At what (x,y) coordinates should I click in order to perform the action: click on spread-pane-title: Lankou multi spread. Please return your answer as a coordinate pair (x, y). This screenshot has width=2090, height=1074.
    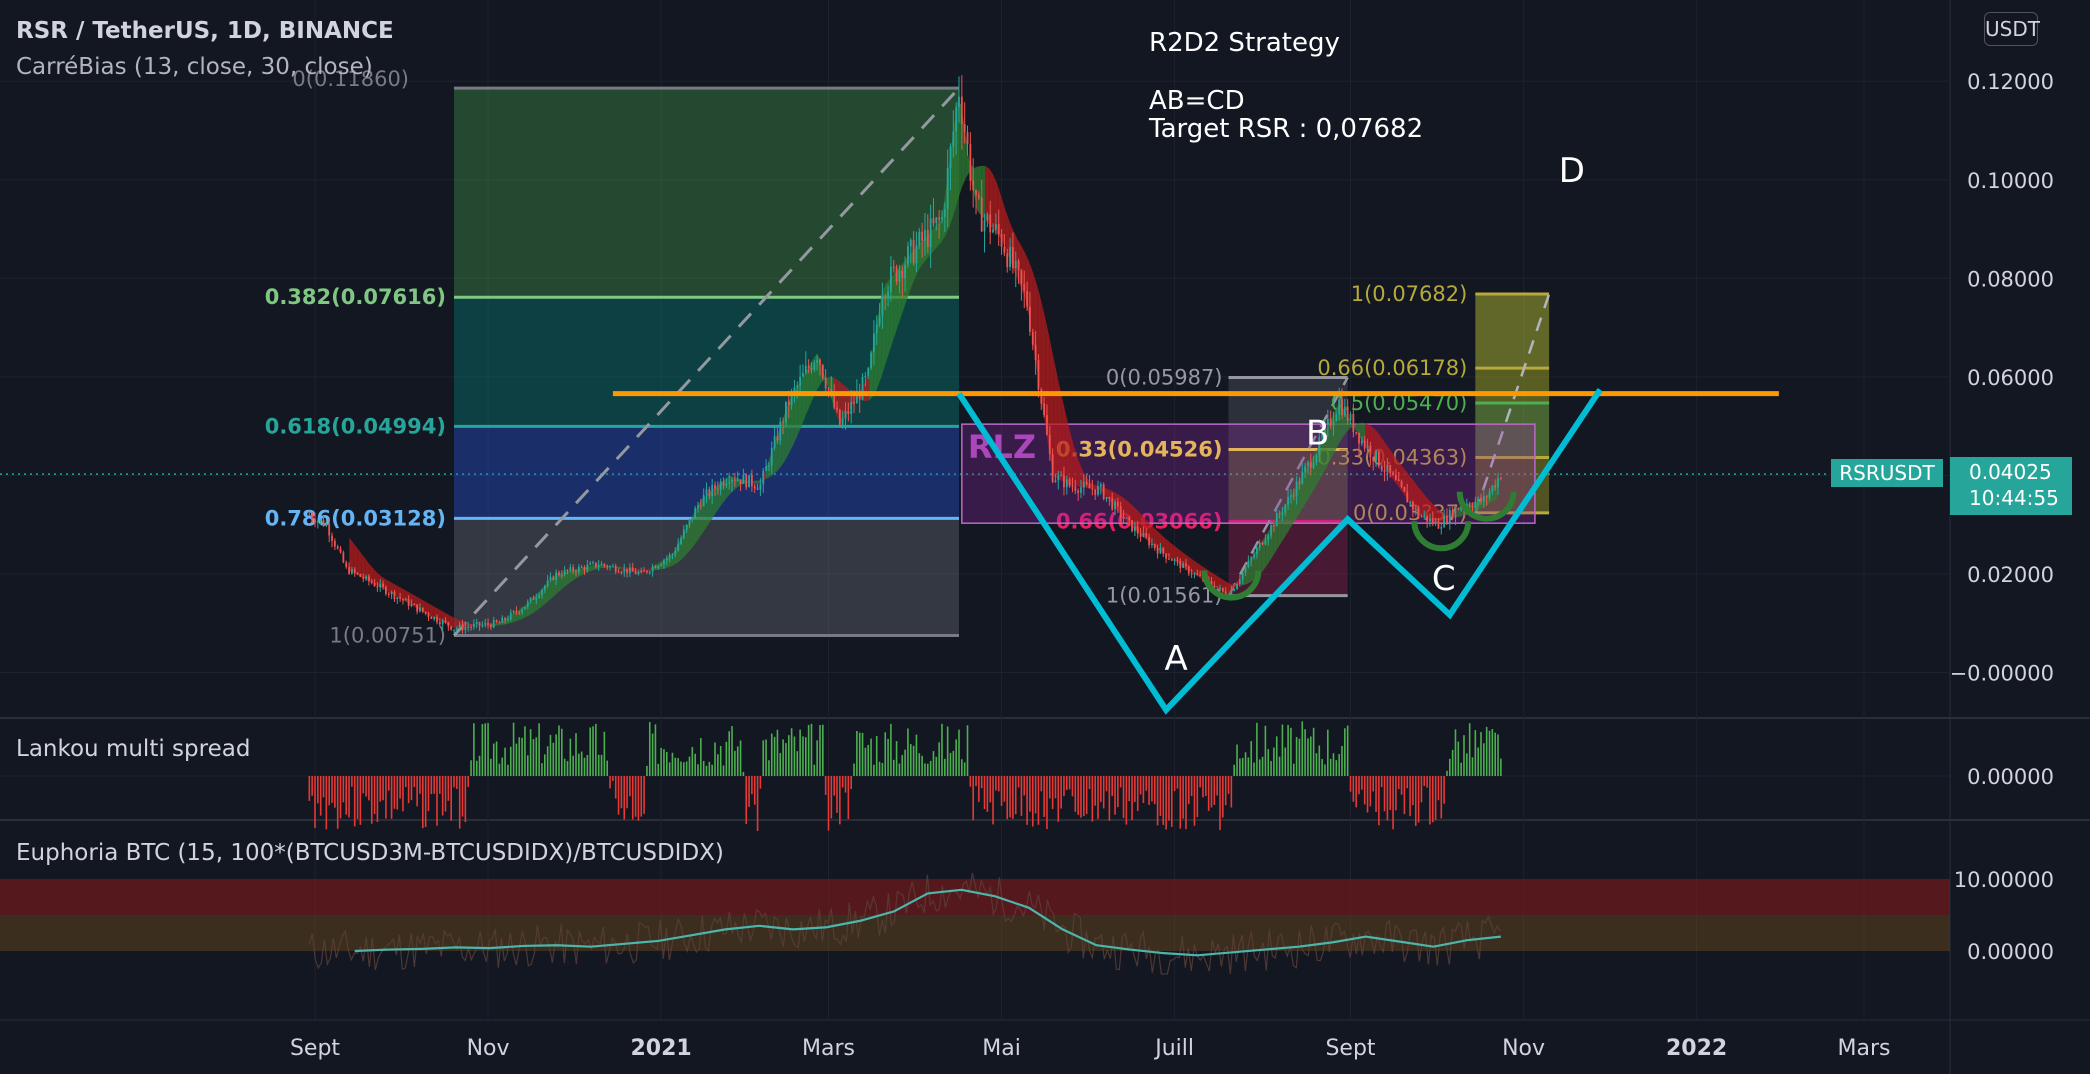
    Looking at the image, I should click on (133, 749).